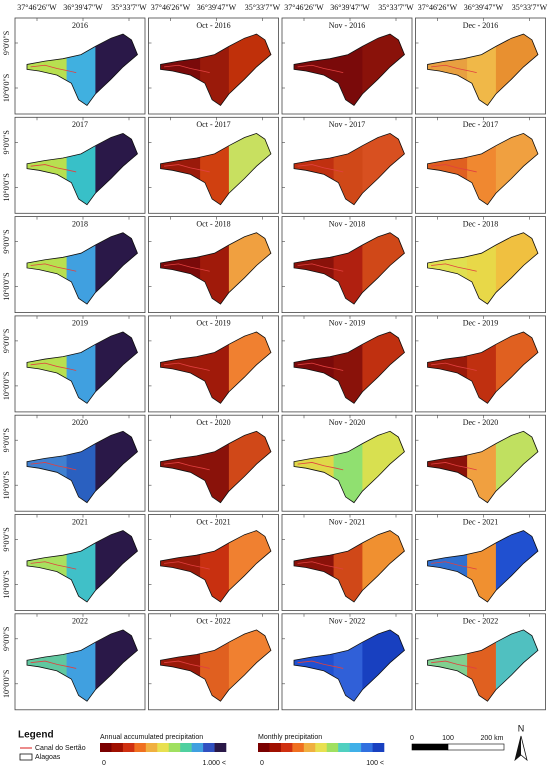 This screenshot has height=771, width=550. I want to click on panel-title: 2017, so click(80, 124).